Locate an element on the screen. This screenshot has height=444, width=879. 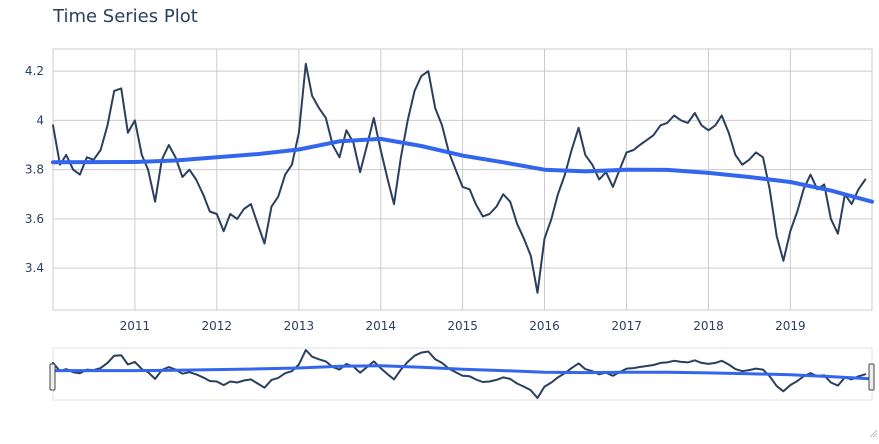
y-axis-tick-labels: 3.4 3.6 3.8 4 4.2 is located at coordinates (34, 169).